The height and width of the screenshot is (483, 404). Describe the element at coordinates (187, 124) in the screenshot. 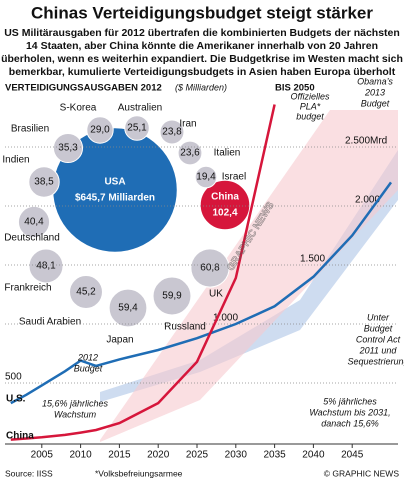

I see `category-label: Iran` at that location.